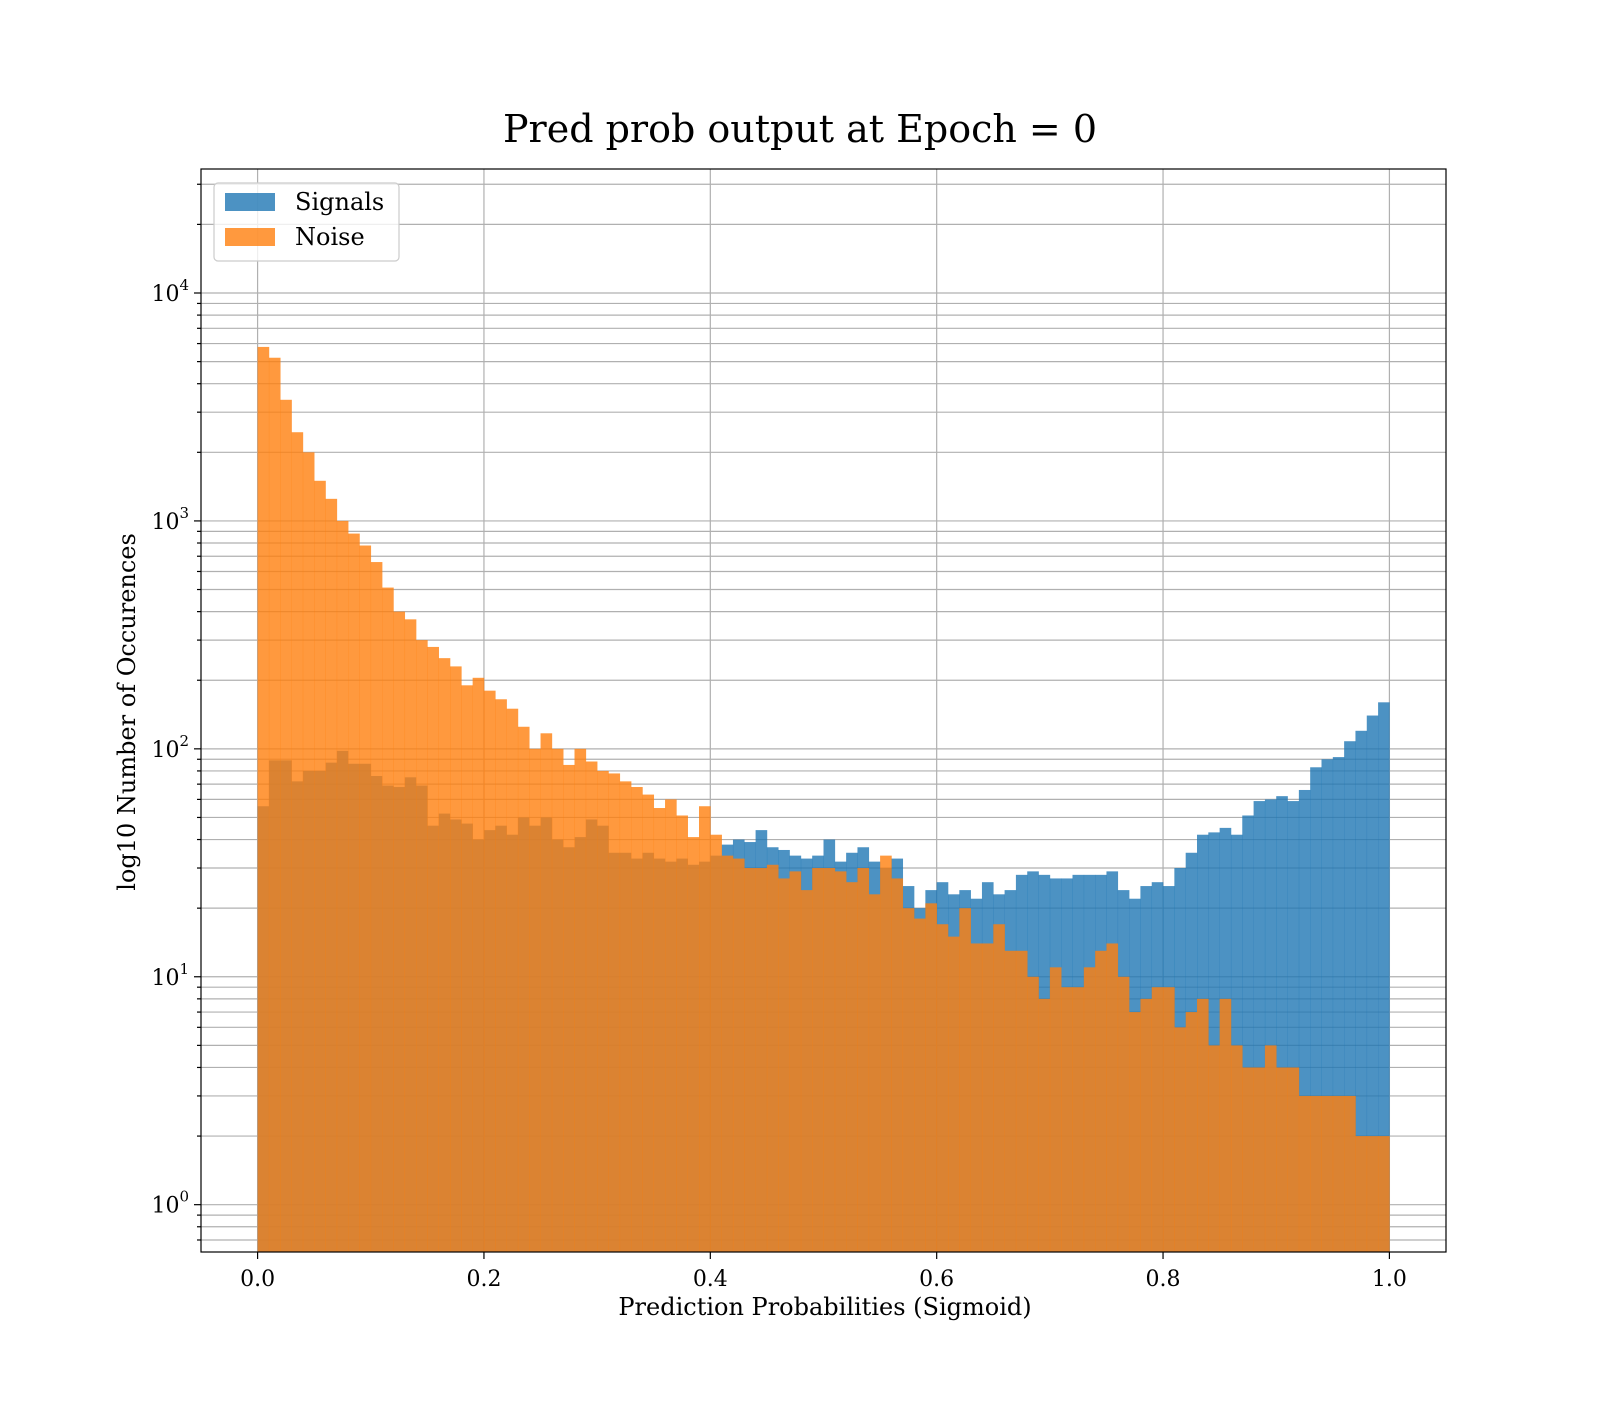 The height and width of the screenshot is (1405, 1600). Describe the element at coordinates (170, 291) in the screenshot. I see `y-tick-label: 10⁴` at that location.